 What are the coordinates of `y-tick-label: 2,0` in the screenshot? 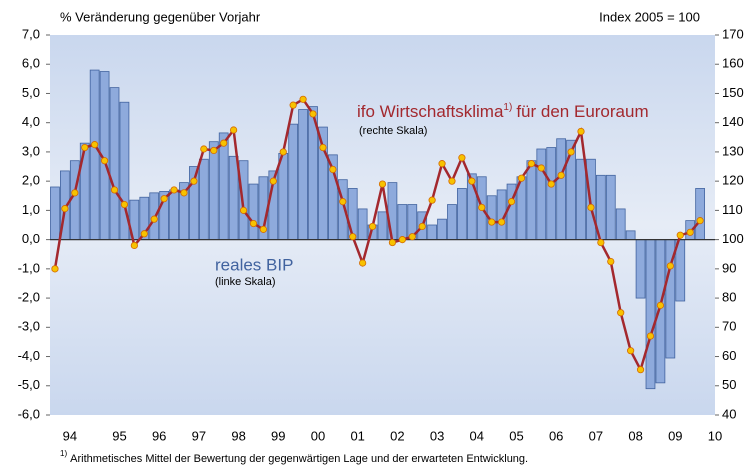 It's located at (31, 180).